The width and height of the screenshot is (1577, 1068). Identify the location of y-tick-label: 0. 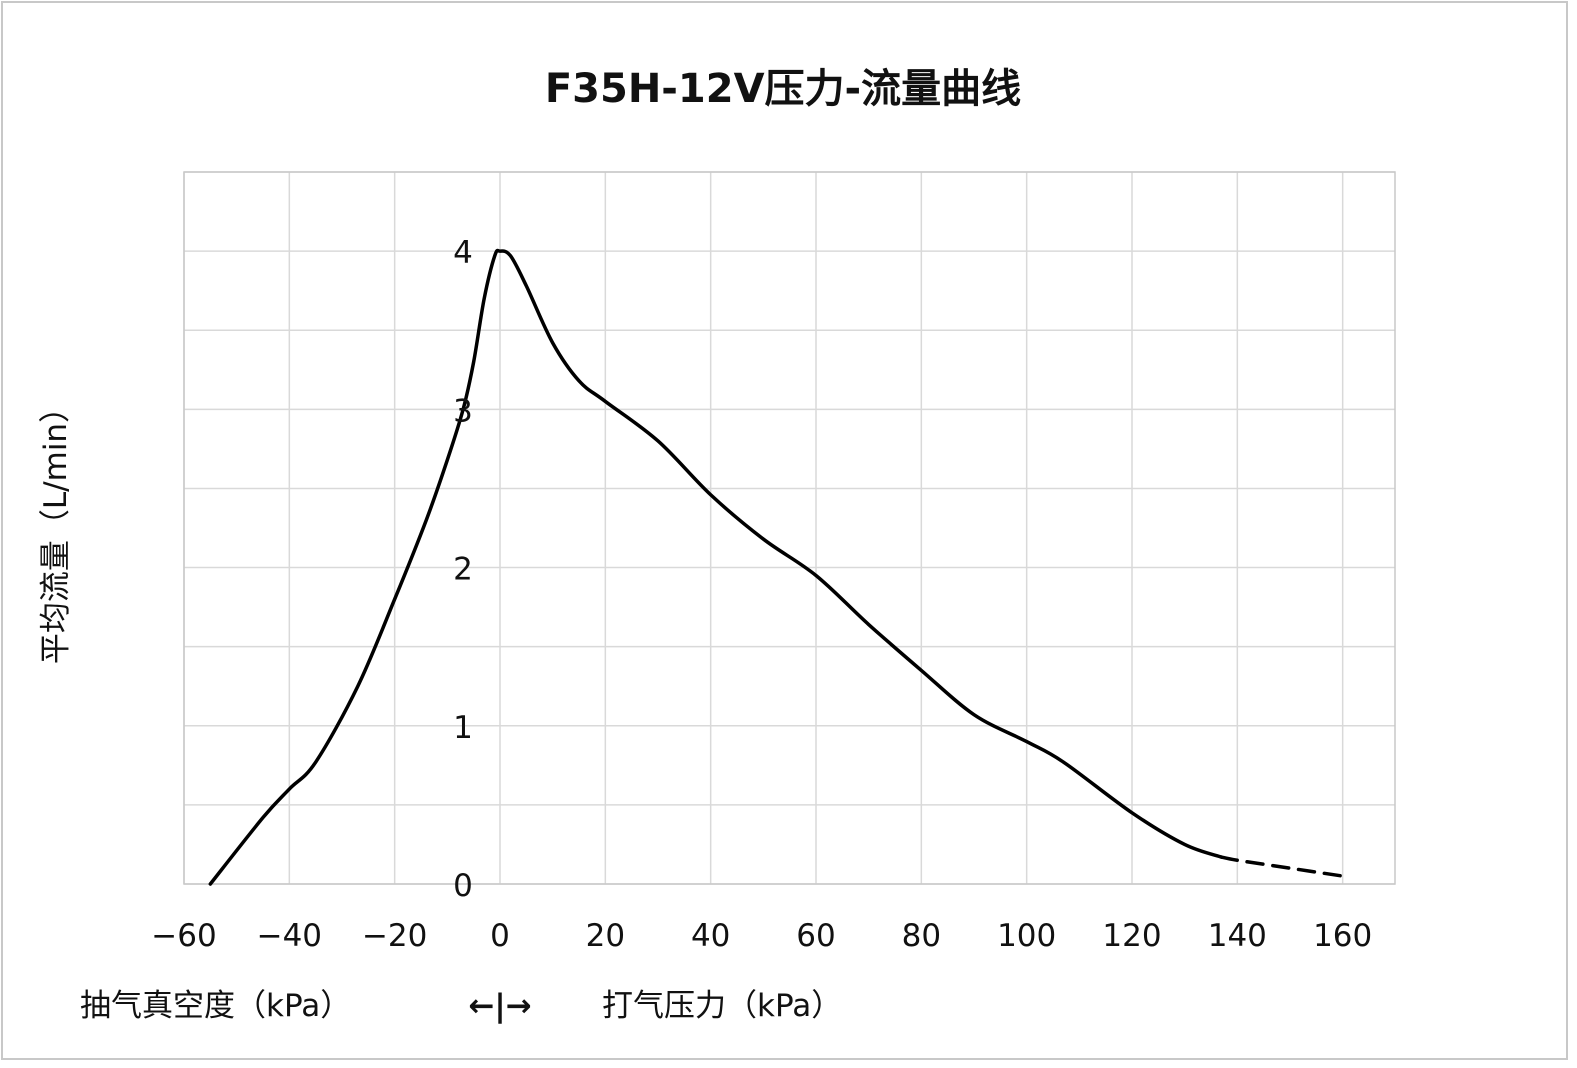
(463, 886).